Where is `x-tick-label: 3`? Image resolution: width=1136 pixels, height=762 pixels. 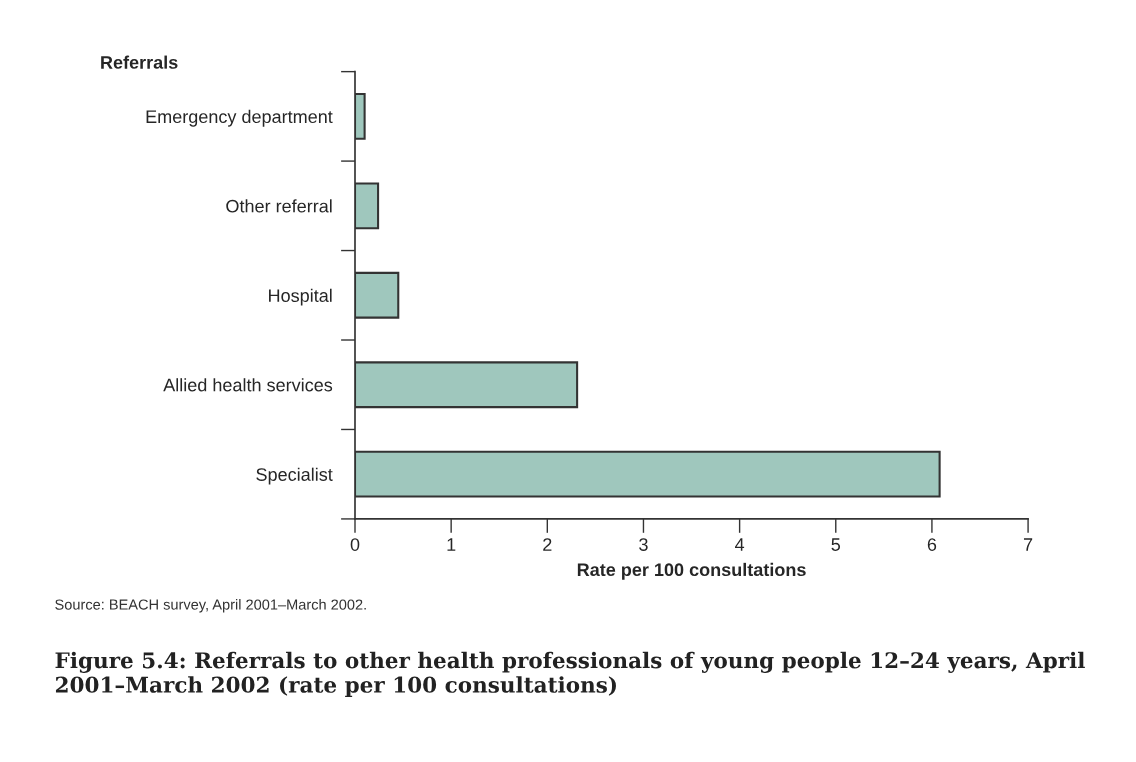 x-tick-label: 3 is located at coordinates (643, 544).